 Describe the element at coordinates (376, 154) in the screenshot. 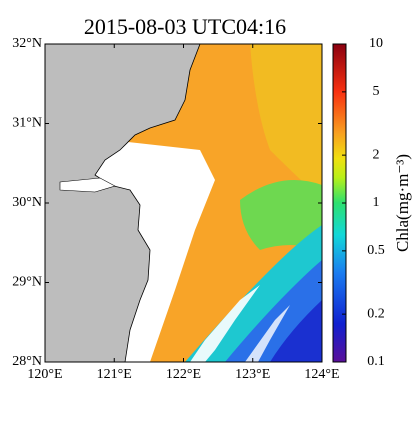

I see `colorbar-tick-label: 2` at that location.